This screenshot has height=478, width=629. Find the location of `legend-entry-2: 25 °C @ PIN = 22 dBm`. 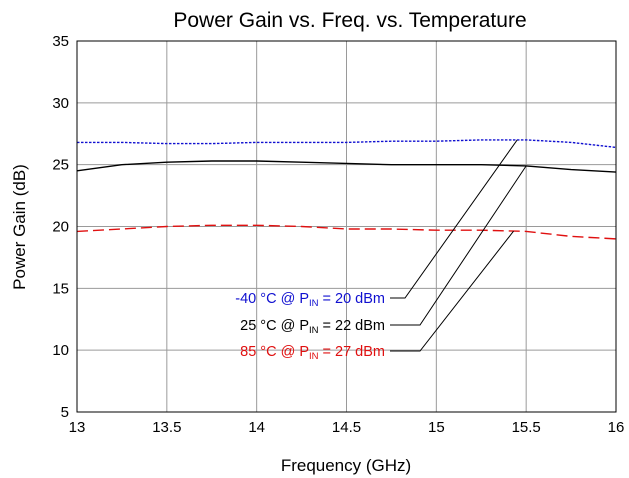

legend-entry-2: 25 °C @ PIN = 22 dBm is located at coordinates (312, 327).